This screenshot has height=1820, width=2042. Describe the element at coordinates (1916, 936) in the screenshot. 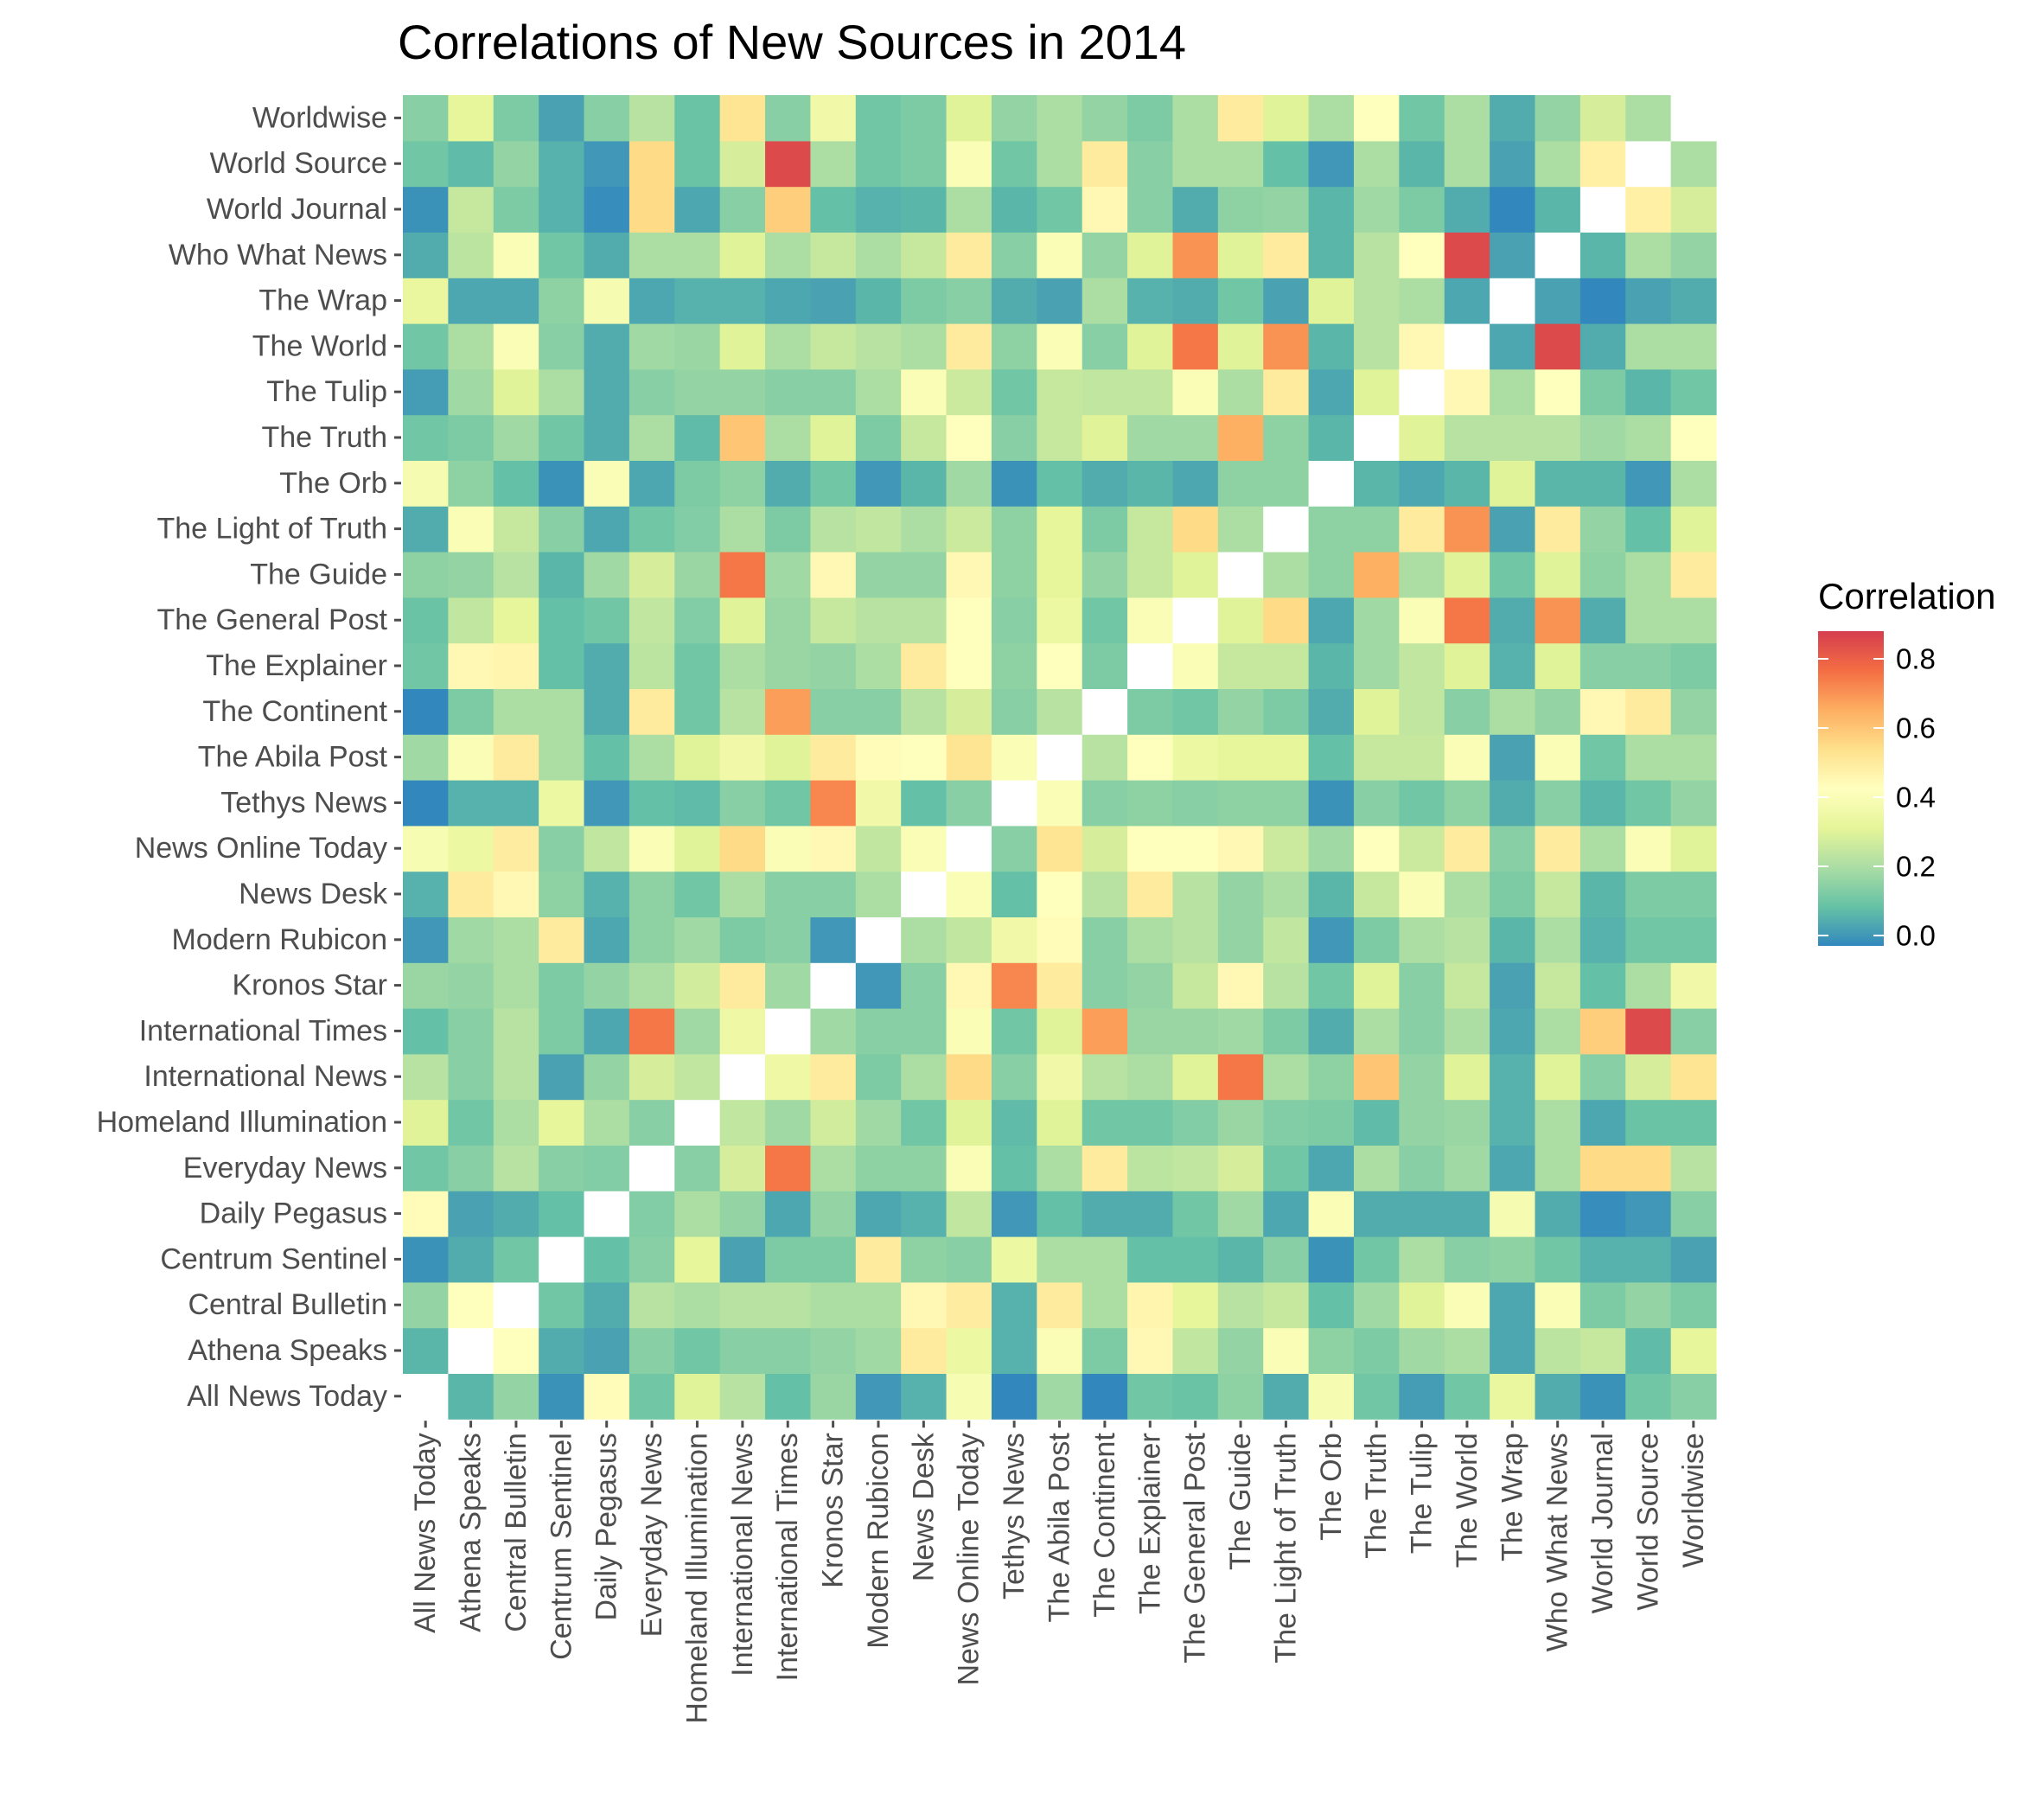

I see `legend-tick-label: 0.0` at that location.